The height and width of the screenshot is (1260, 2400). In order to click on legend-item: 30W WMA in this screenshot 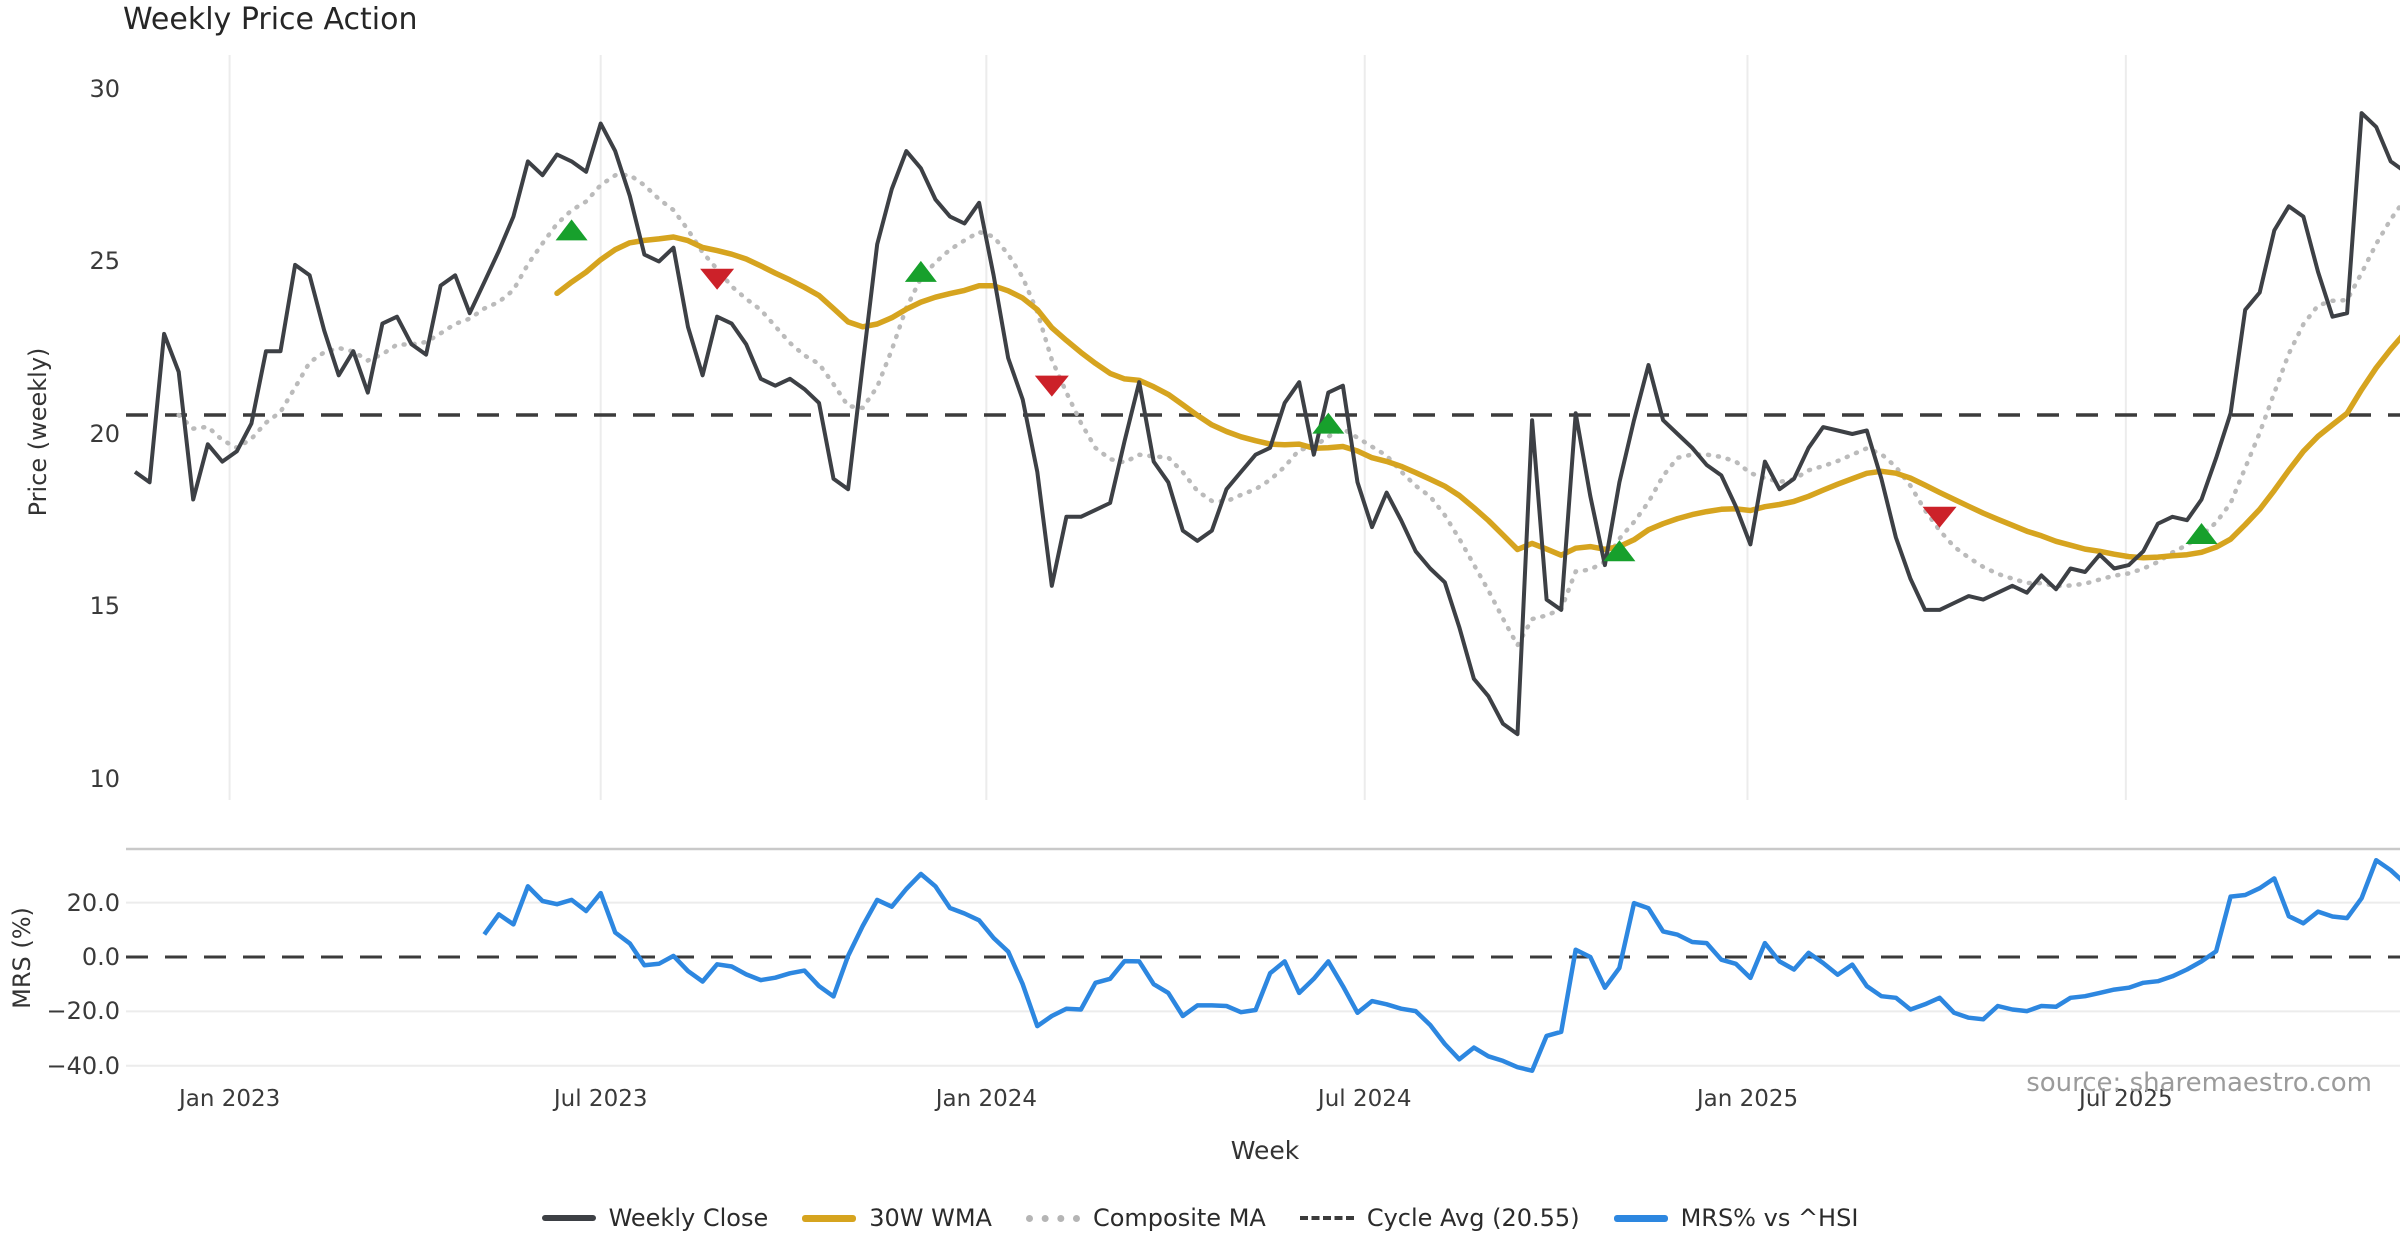, I will do `click(897, 1218)`.